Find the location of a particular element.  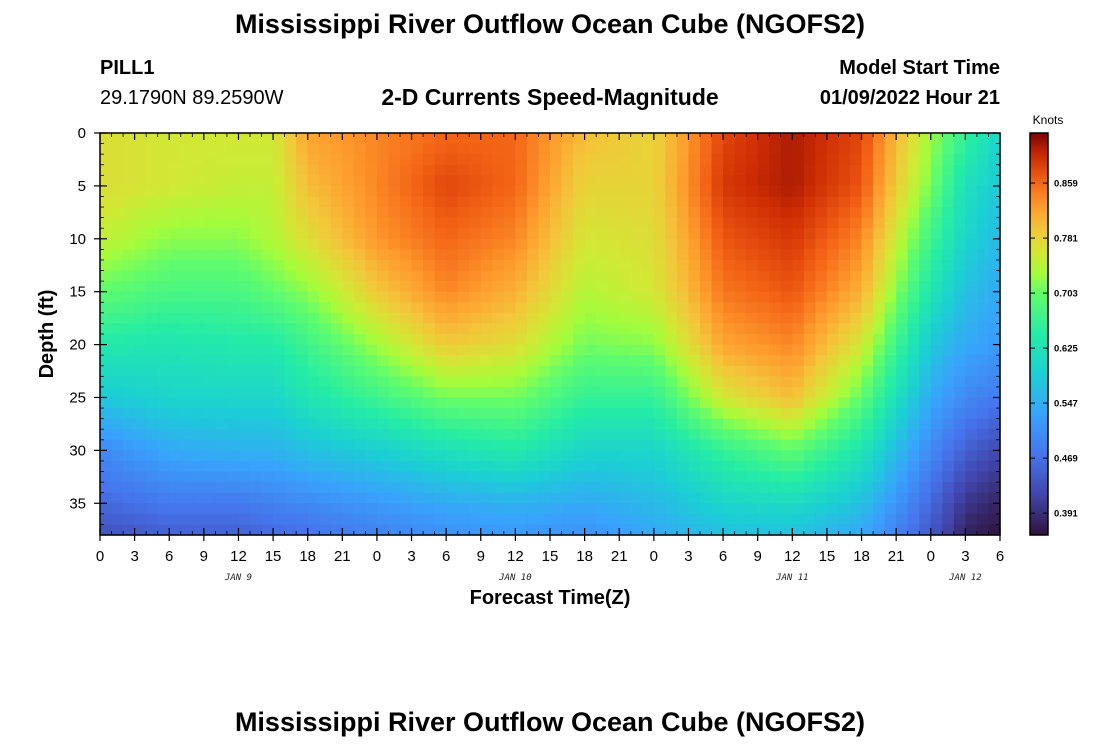

y-tick-label: 5 is located at coordinates (82, 186).